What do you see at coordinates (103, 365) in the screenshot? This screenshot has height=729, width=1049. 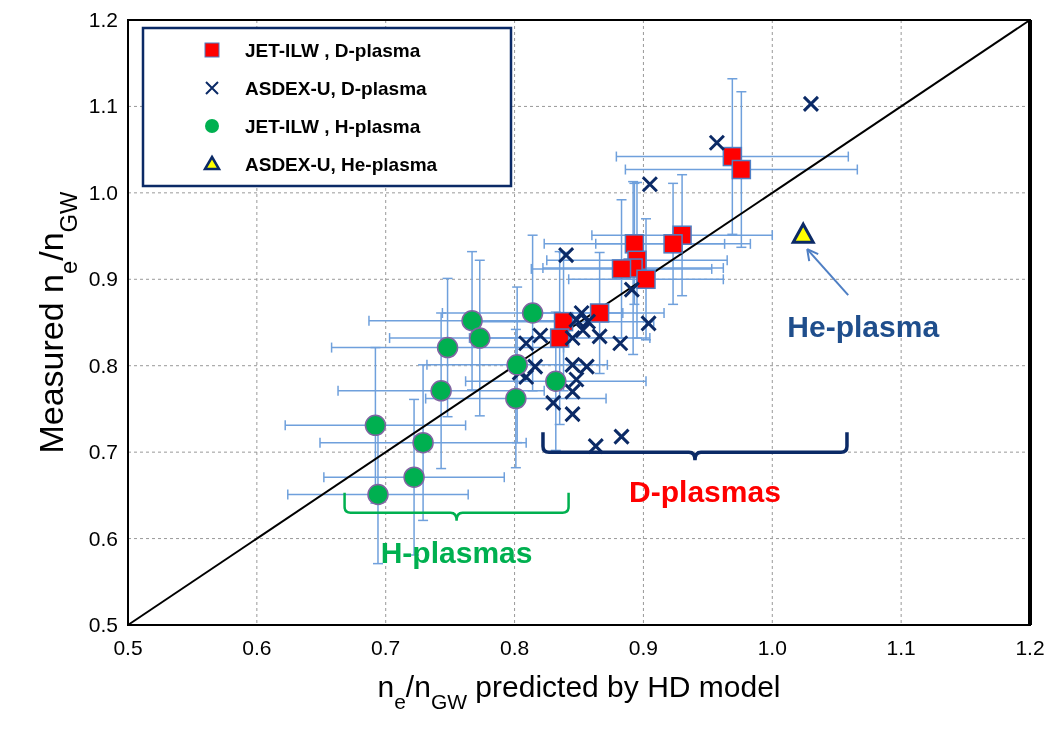 I see `y-tick-label: 0.8` at bounding box center [103, 365].